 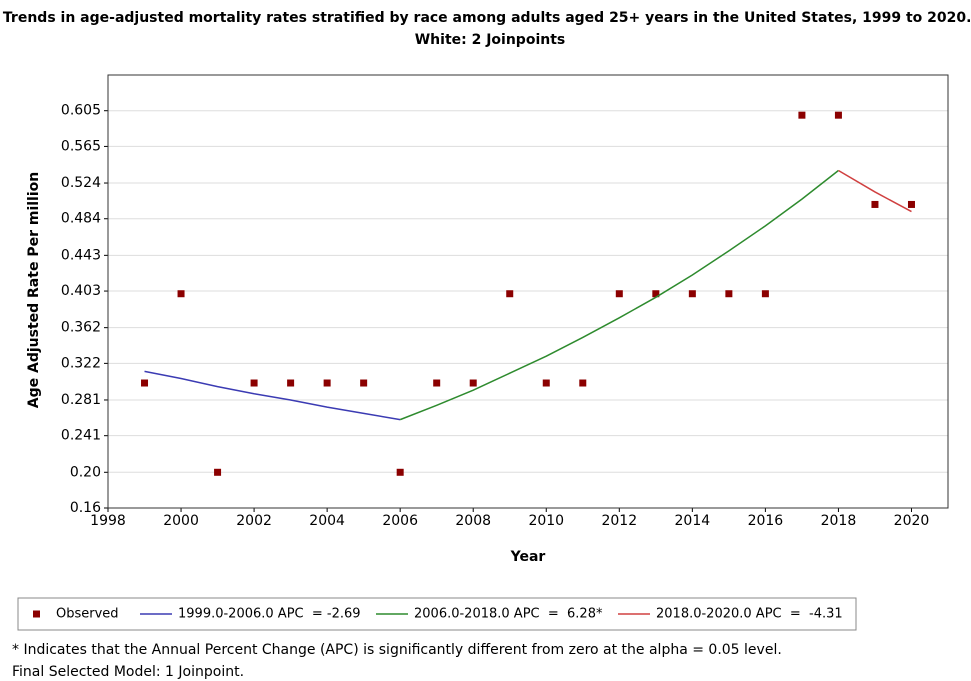 I want to click on legend-box, so click(x=437, y=614).